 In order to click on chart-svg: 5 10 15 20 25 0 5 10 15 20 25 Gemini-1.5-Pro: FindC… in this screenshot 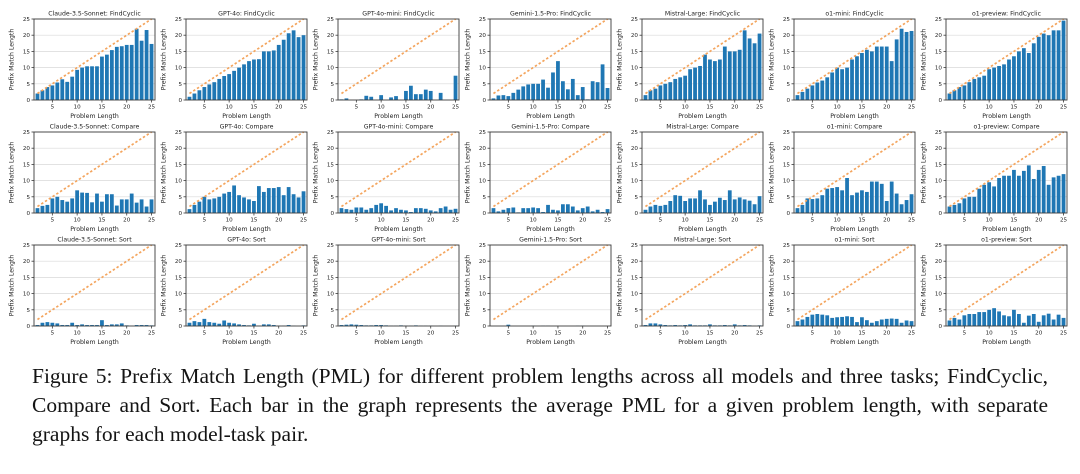, I will do `click(538, 66)`.